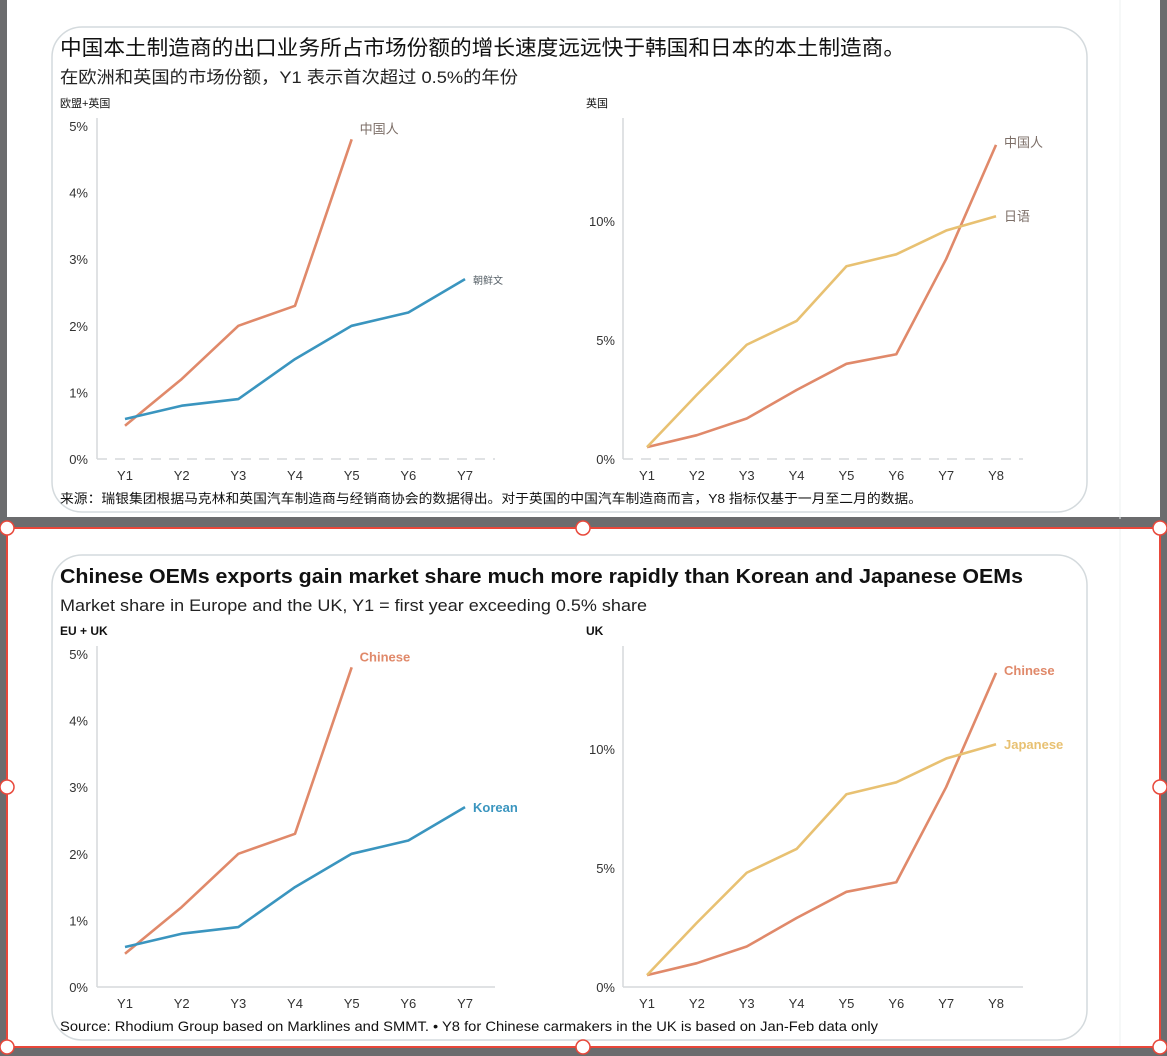  Describe the element at coordinates (84, 631) in the screenshot. I see `panel-label: EU + UK` at that location.